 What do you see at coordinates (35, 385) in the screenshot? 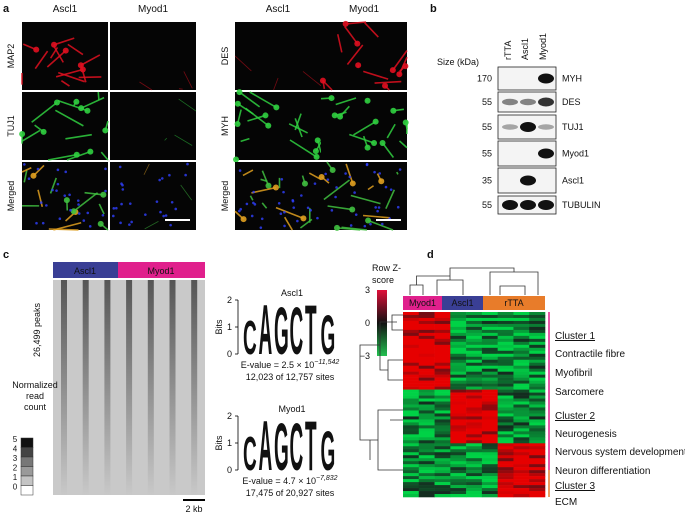
I see `legend-title: Normalized` at bounding box center [35, 385].